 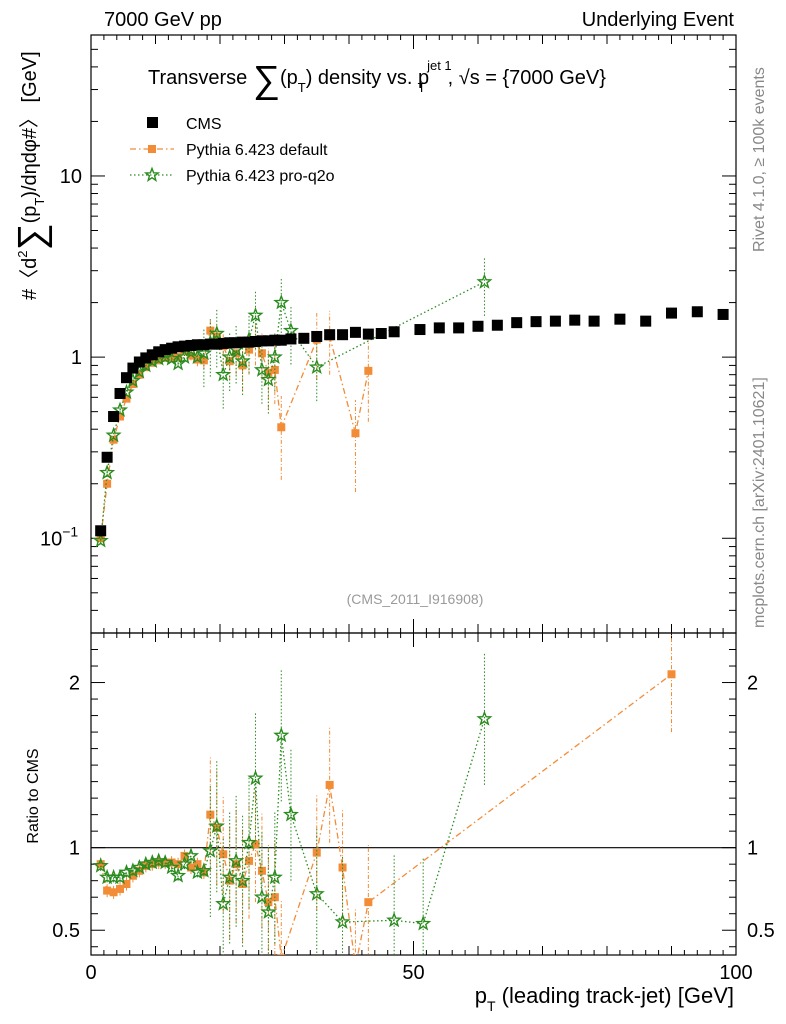 What do you see at coordinates (163, 20) in the screenshot?
I see `header-left: 7000 GeV pp` at bounding box center [163, 20].